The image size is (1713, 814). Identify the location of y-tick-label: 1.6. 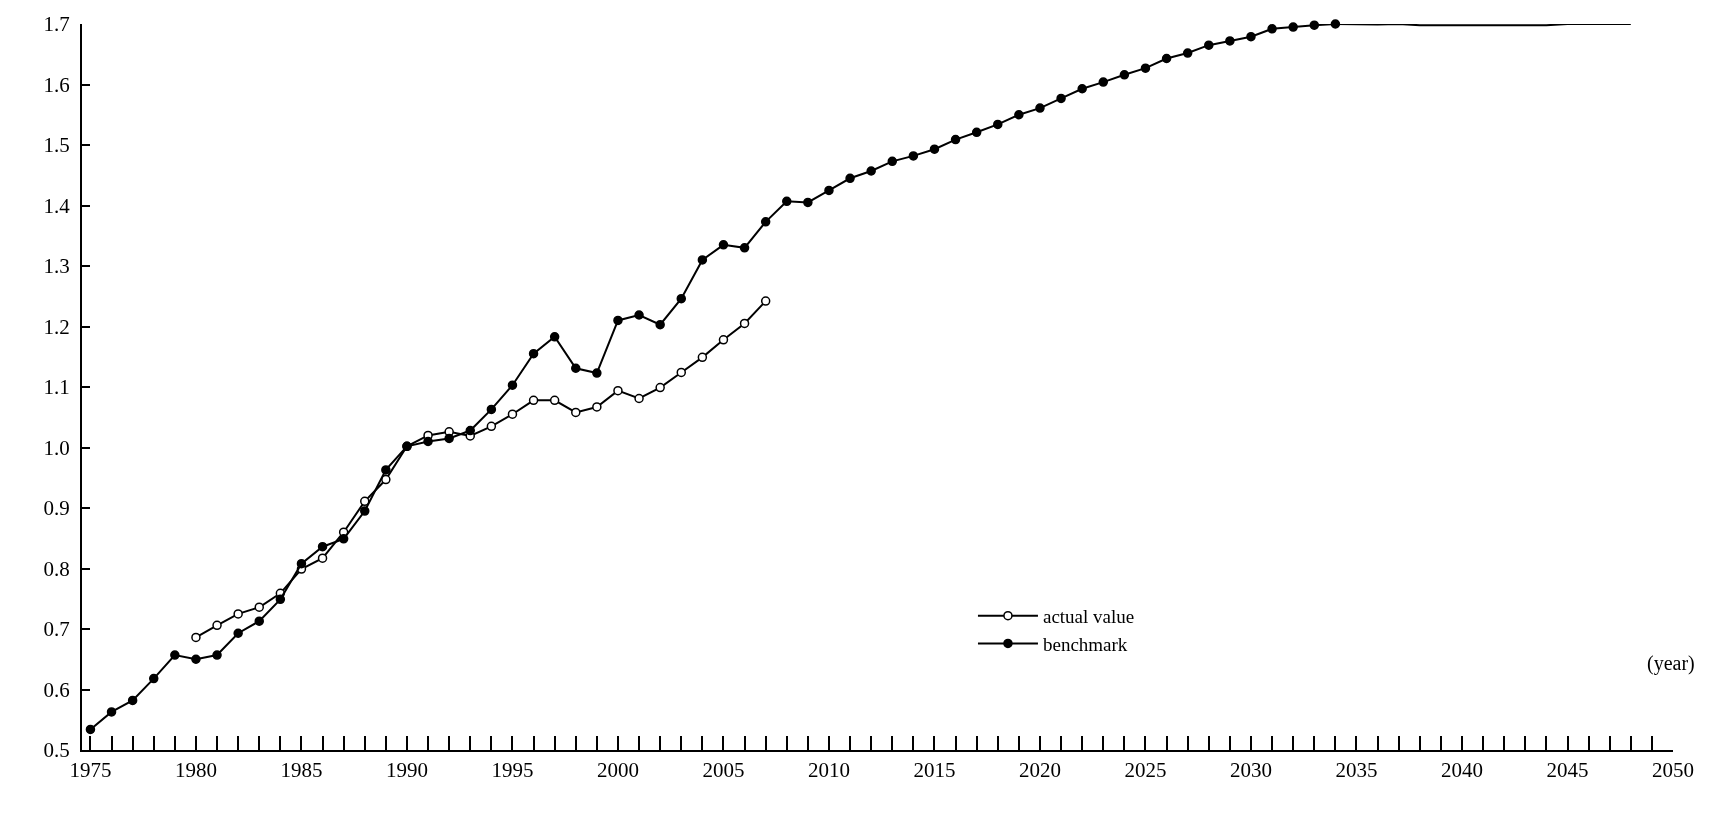
(56, 84).